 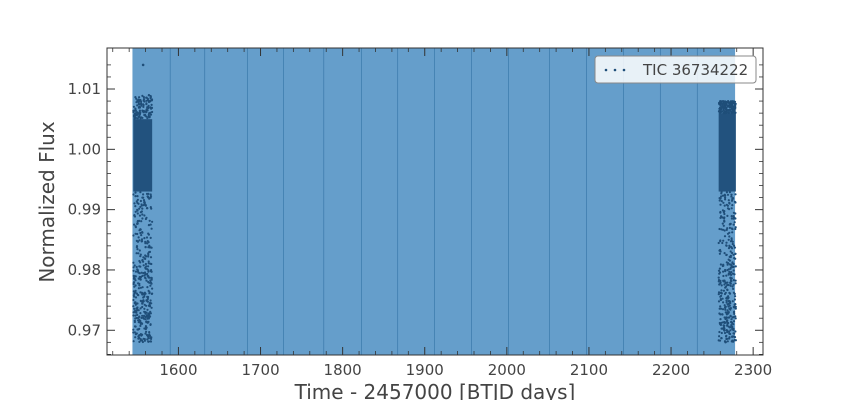 I want to click on y-tick-label: 0.98, so click(x=84, y=270).